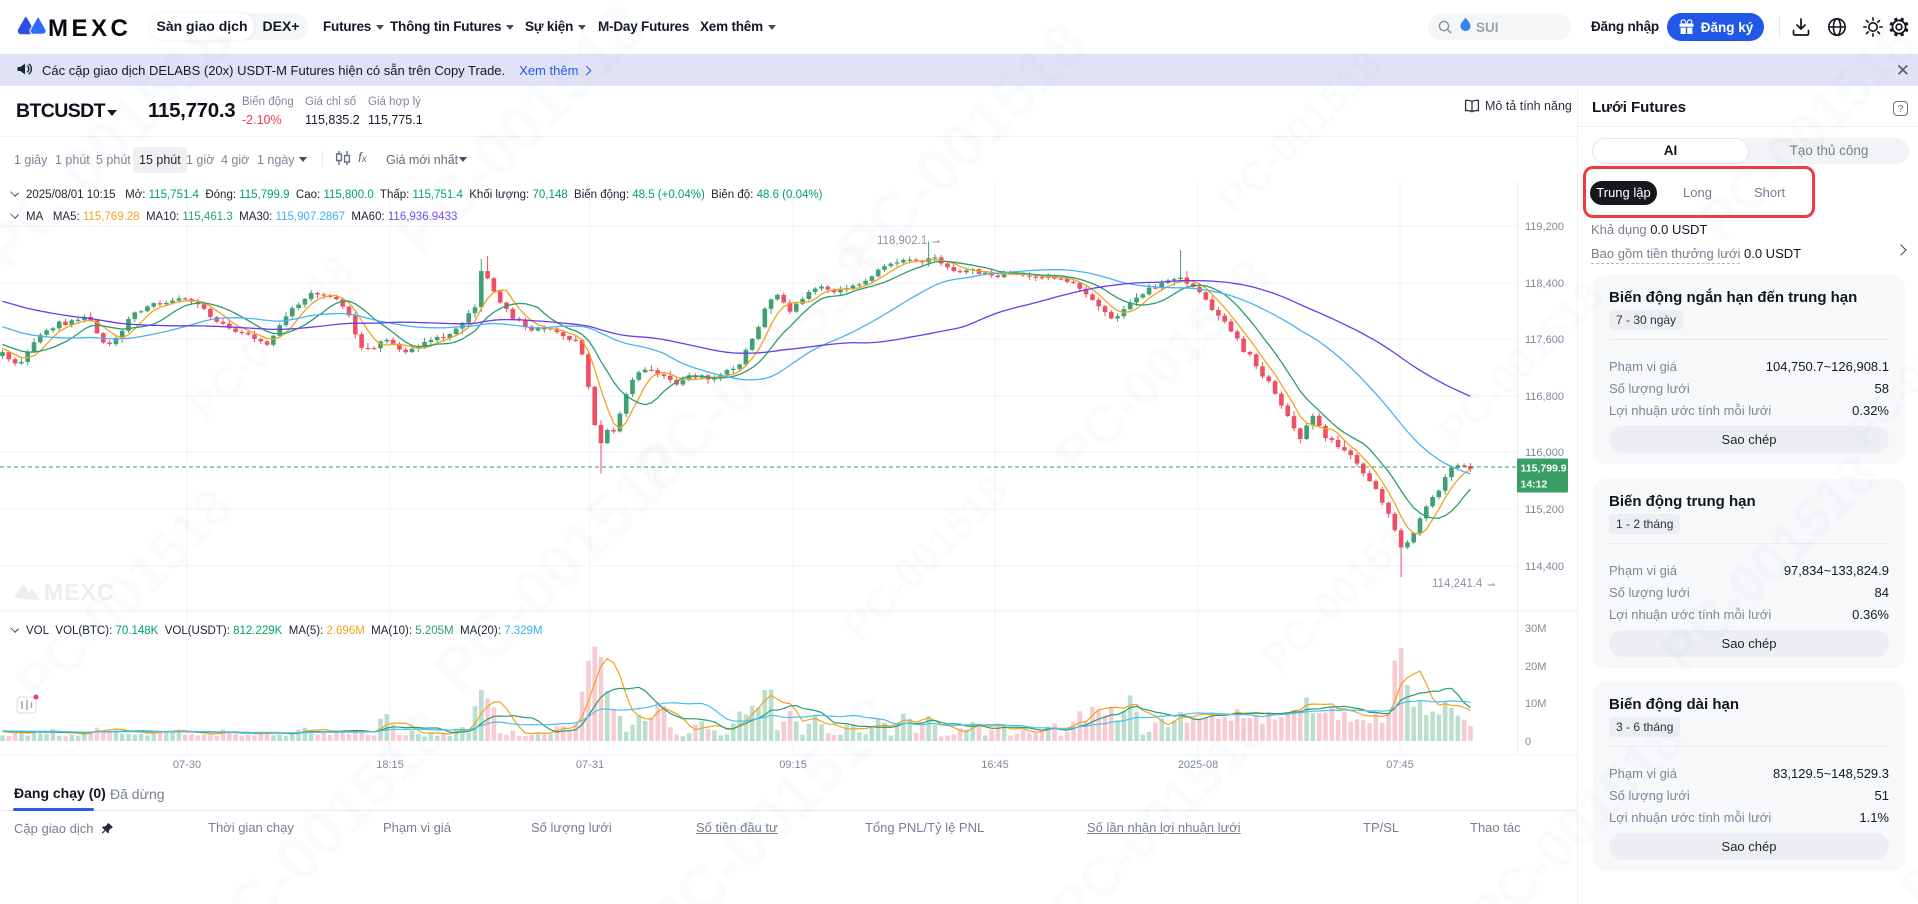 The image size is (1918, 904). Describe the element at coordinates (187, 765) in the screenshot. I see `svg-text: 07-30` at that location.